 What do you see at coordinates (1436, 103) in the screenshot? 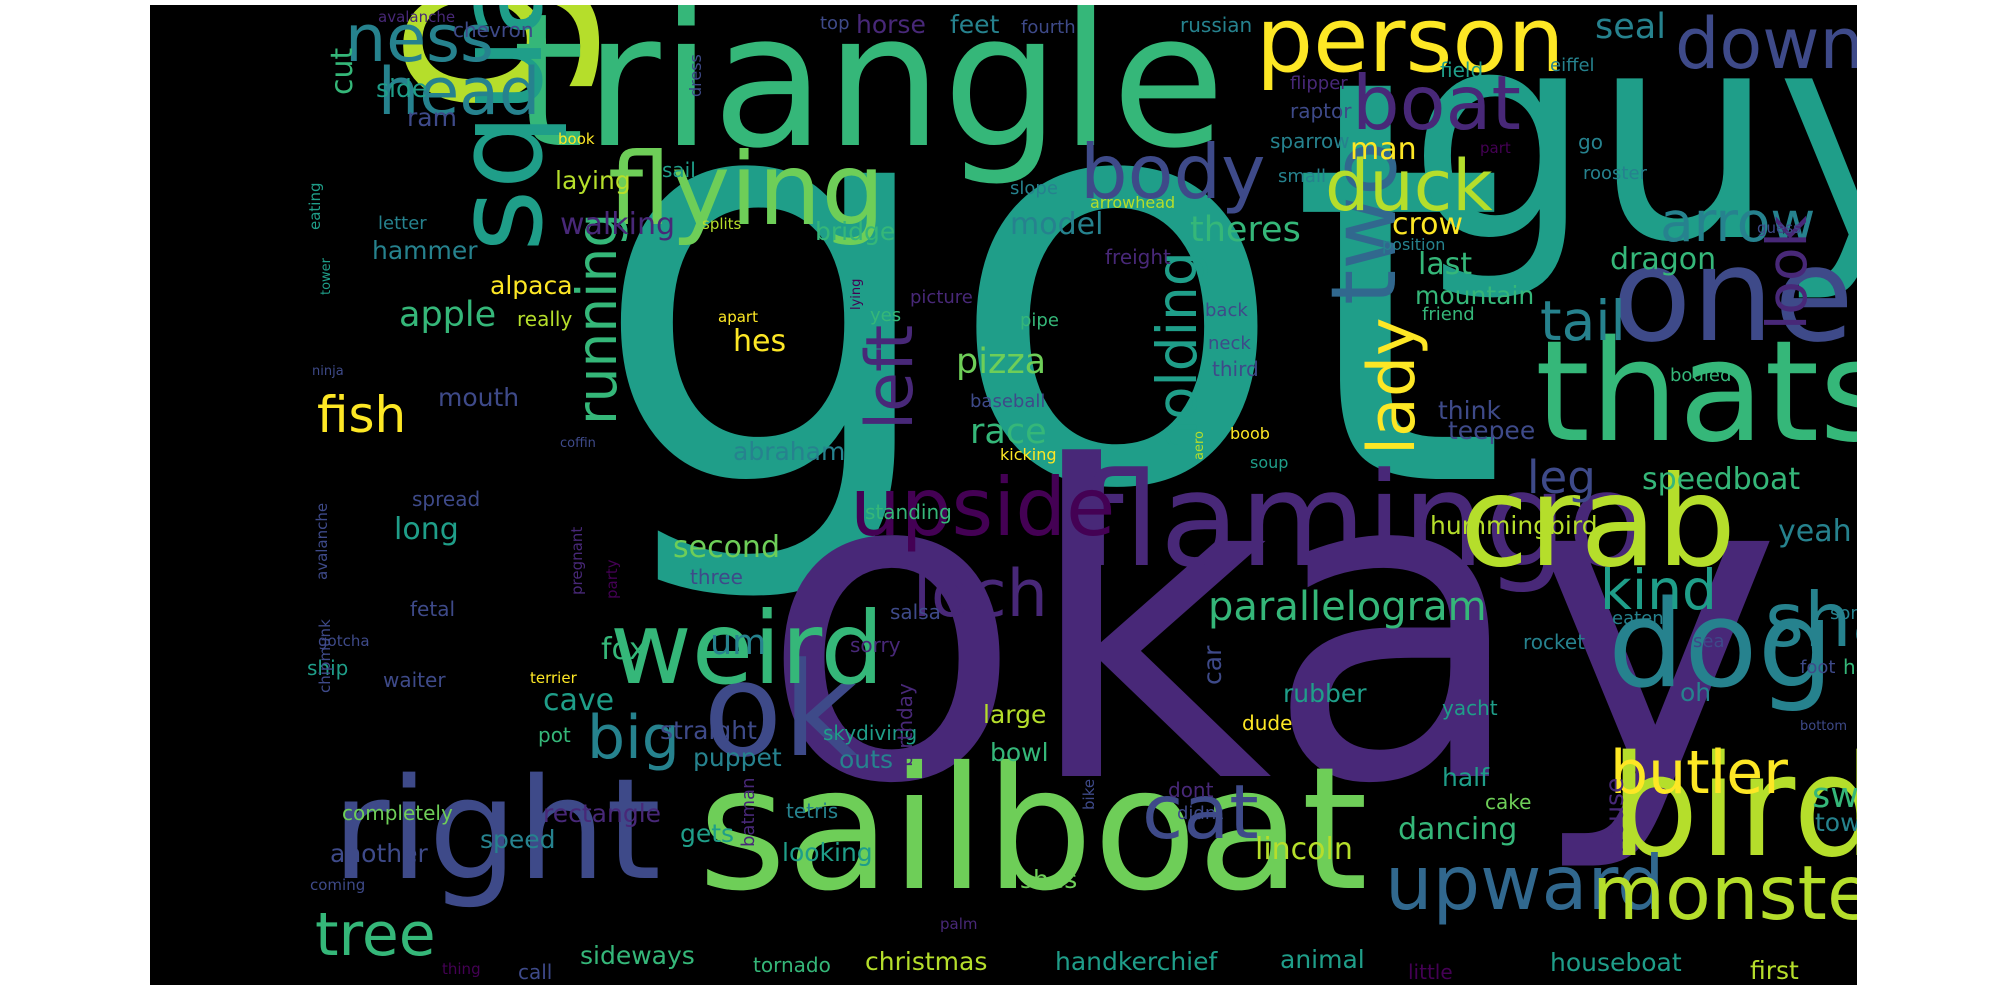
I see `cloud-word: boat` at bounding box center [1436, 103].